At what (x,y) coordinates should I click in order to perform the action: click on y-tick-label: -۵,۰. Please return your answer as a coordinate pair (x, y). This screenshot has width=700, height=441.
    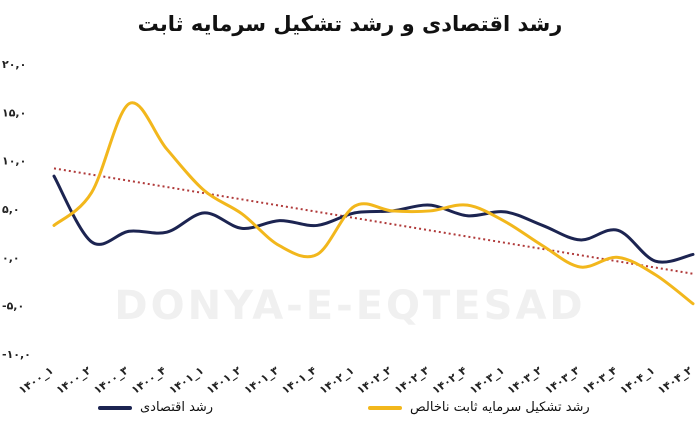
    Looking at the image, I should click on (13, 306).